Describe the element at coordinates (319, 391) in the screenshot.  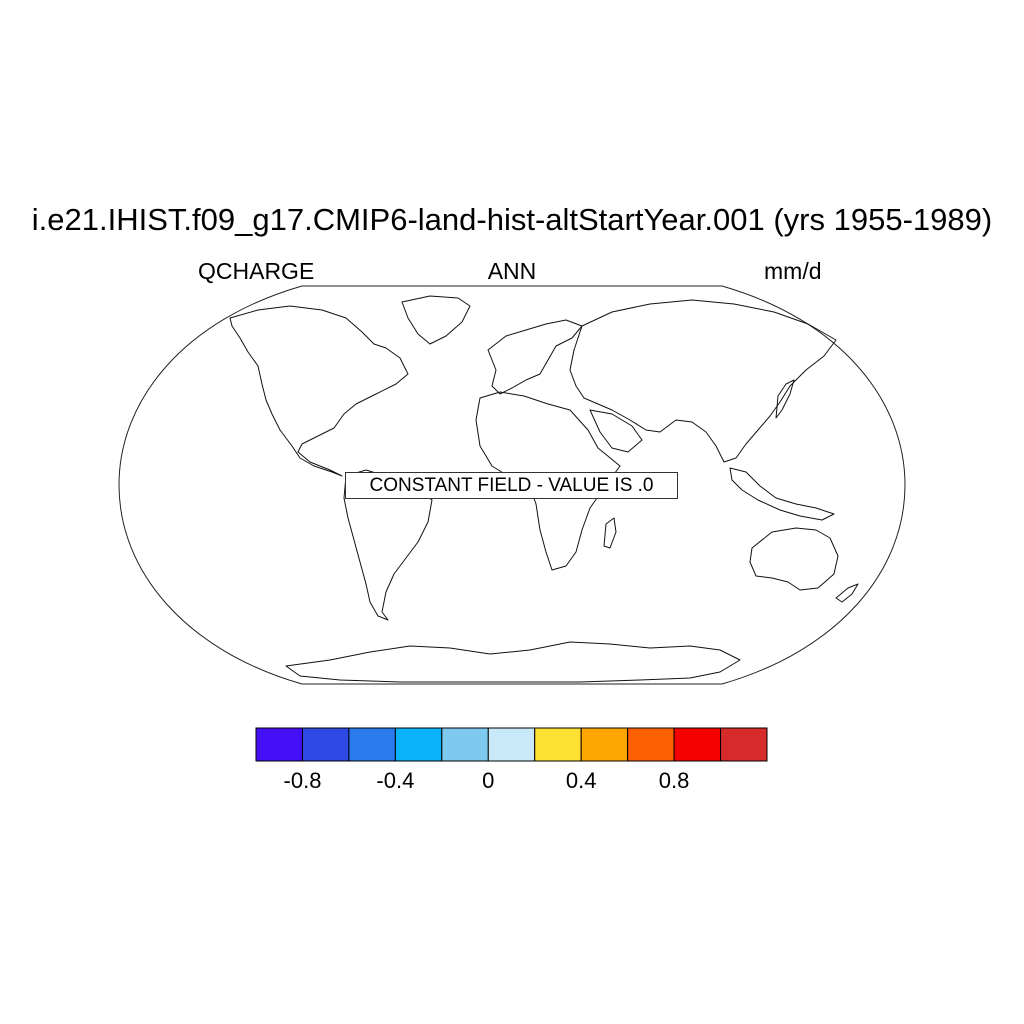
I see `coast-north-america` at that location.